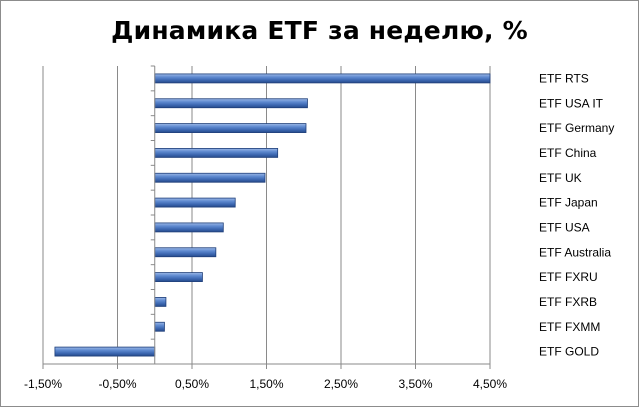 The width and height of the screenshot is (639, 407). I want to click on category-label: ETF RTS, so click(564, 78).